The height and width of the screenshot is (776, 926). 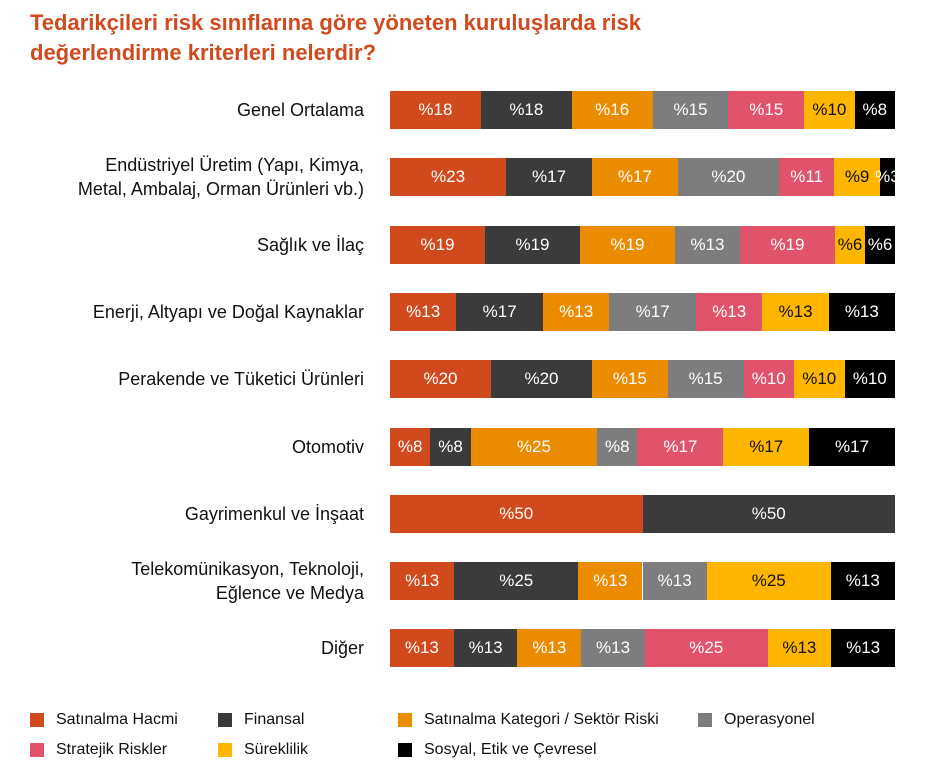 What do you see at coordinates (112, 749) in the screenshot?
I see `legend-label: Stratejik Riskler` at bounding box center [112, 749].